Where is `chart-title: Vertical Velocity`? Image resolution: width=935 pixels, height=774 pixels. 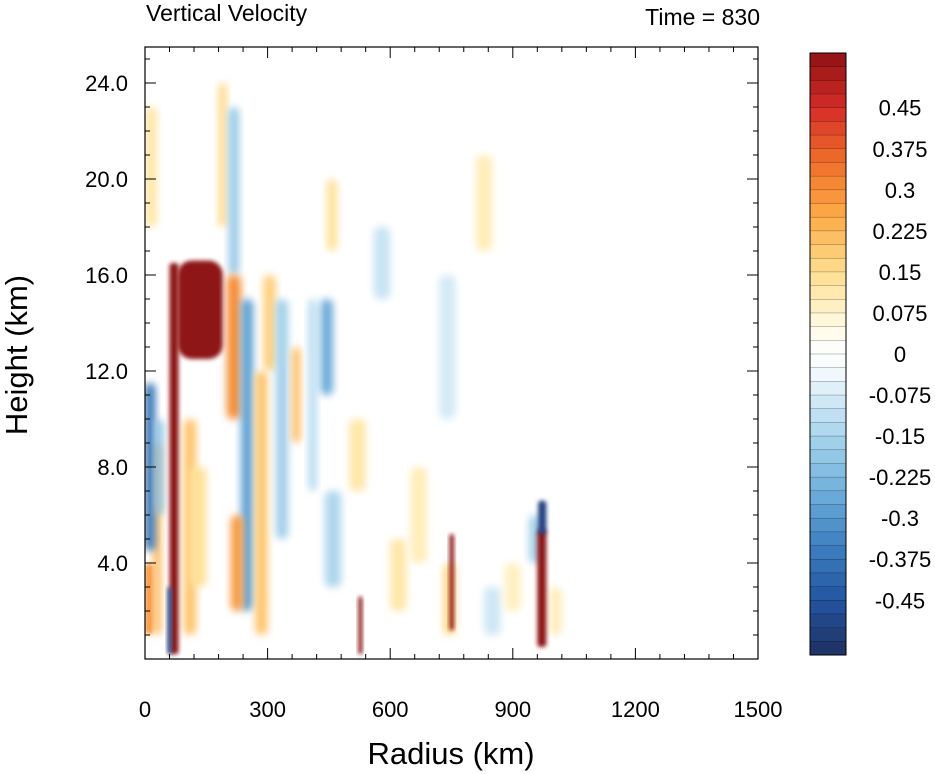 chart-title: Vertical Velocity is located at coordinates (227, 13).